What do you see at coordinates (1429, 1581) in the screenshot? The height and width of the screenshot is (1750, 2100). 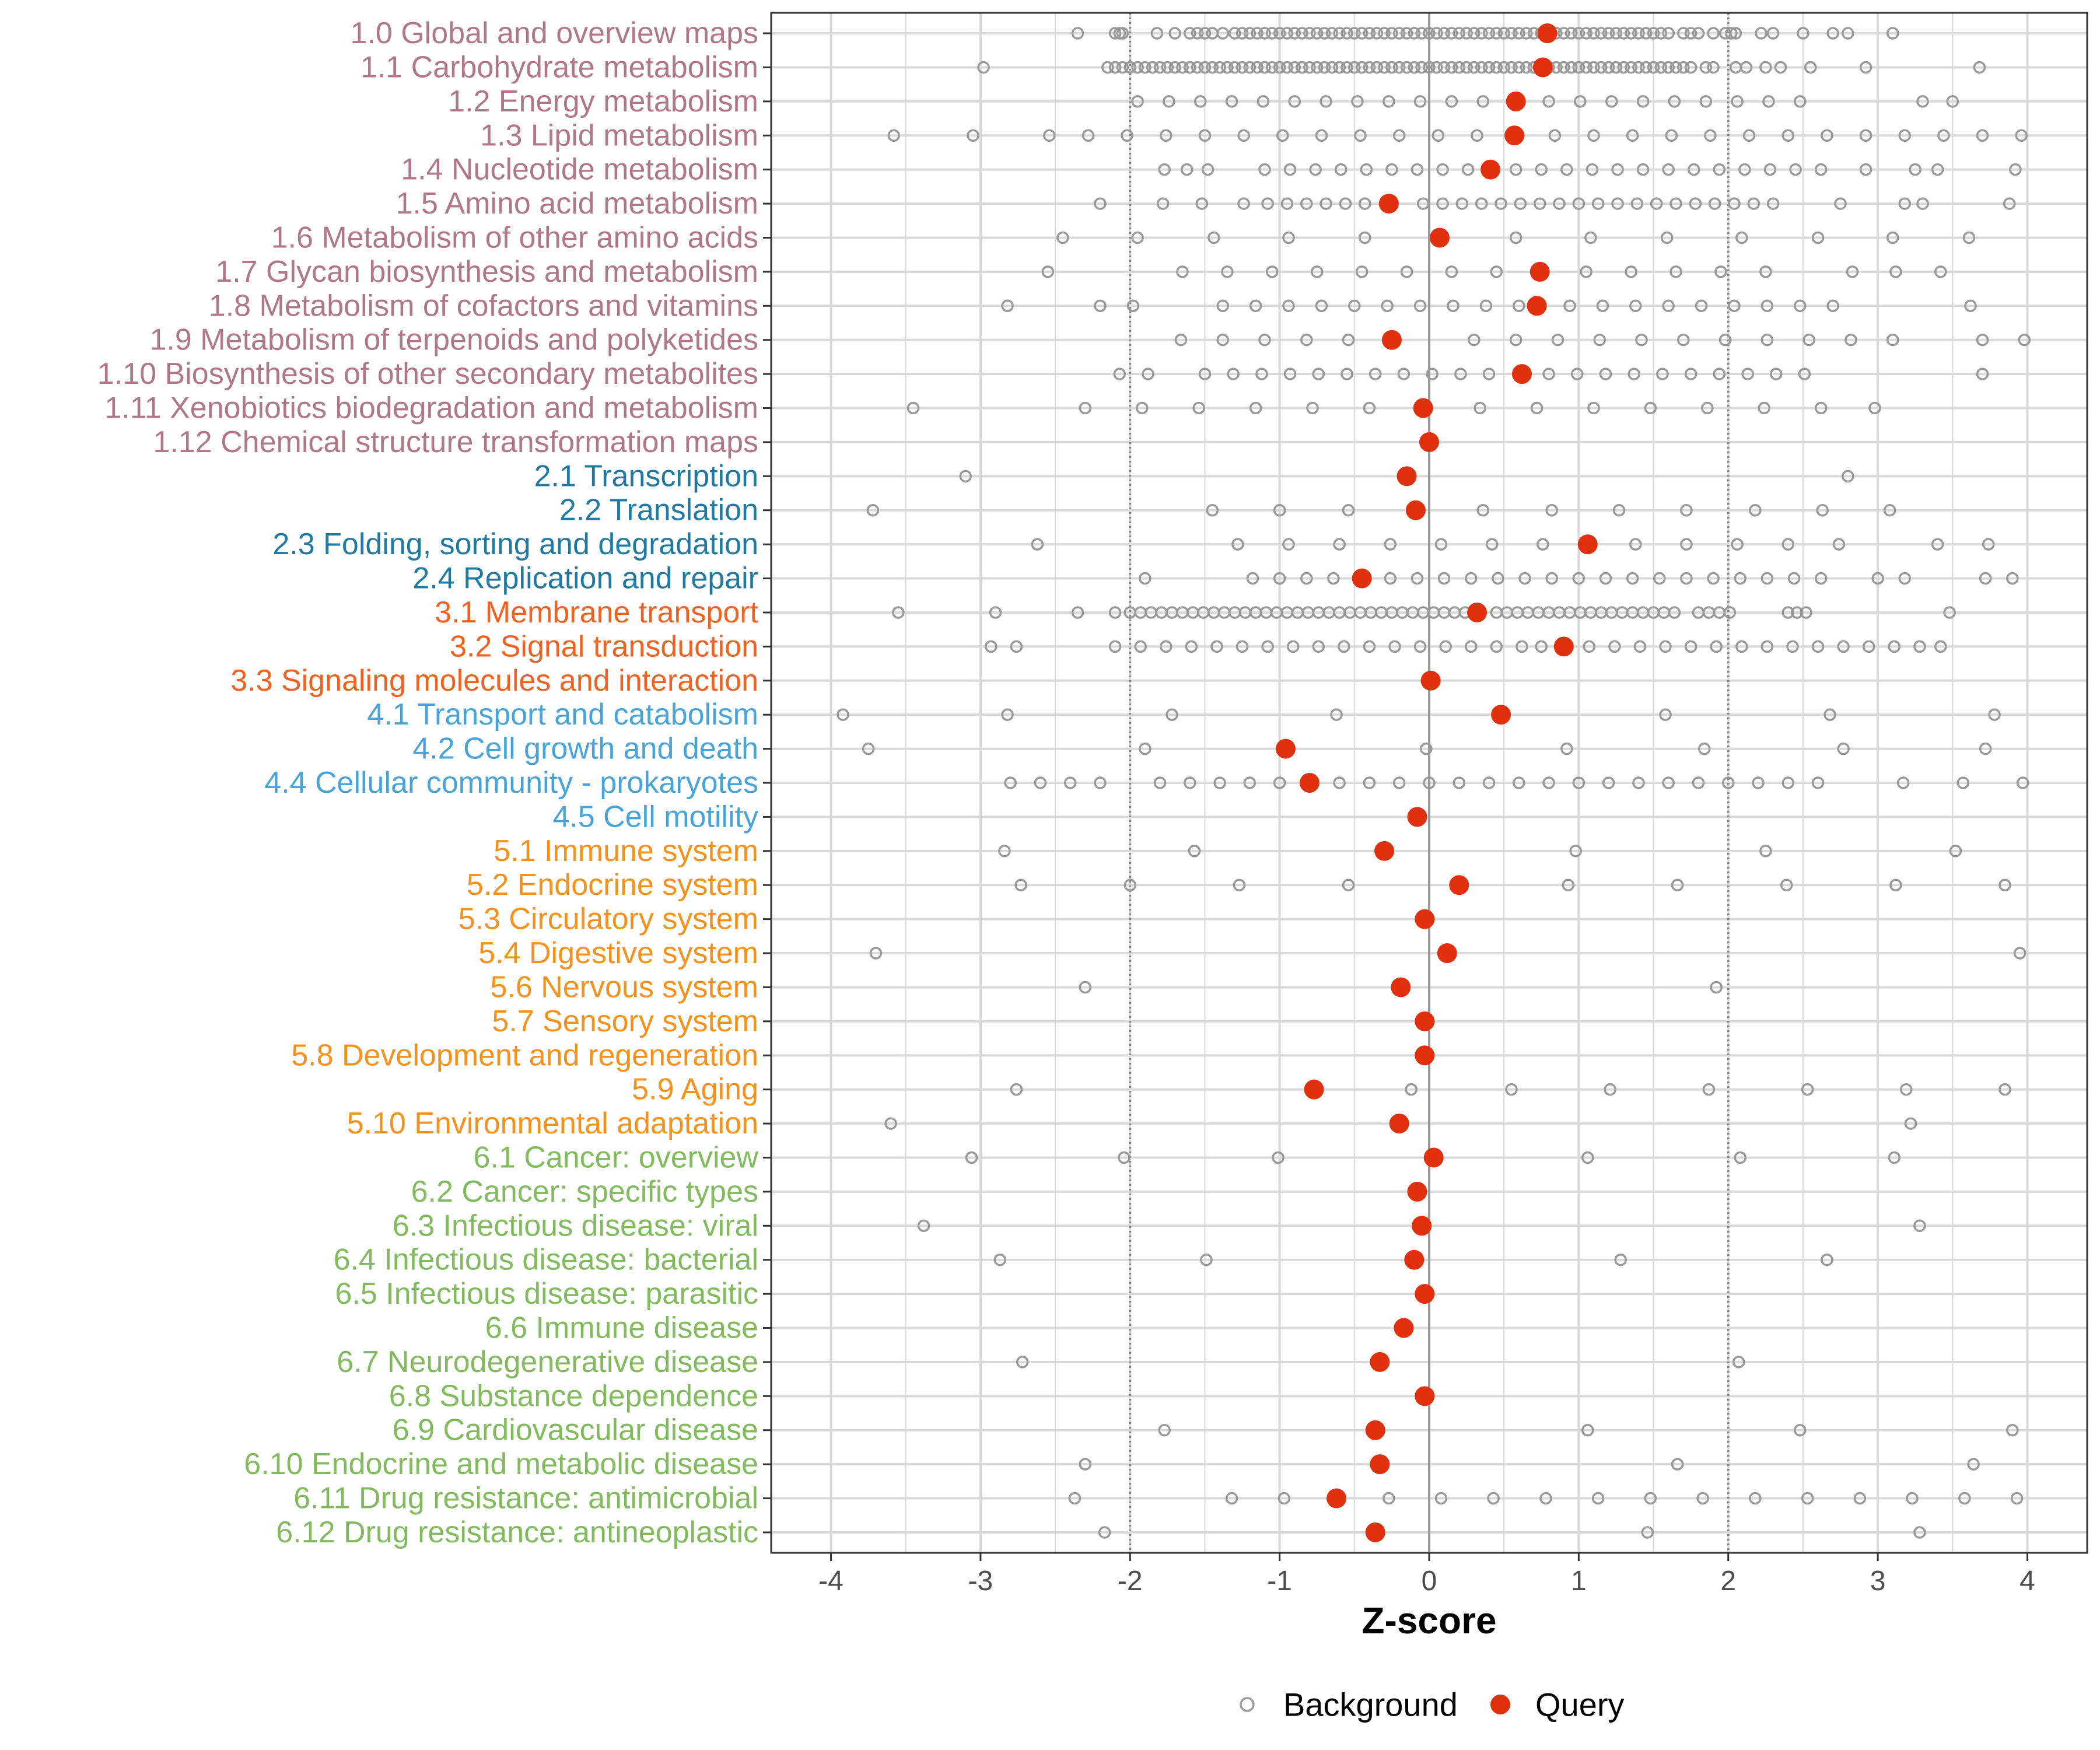 I see `x-tick-label: 0` at bounding box center [1429, 1581].